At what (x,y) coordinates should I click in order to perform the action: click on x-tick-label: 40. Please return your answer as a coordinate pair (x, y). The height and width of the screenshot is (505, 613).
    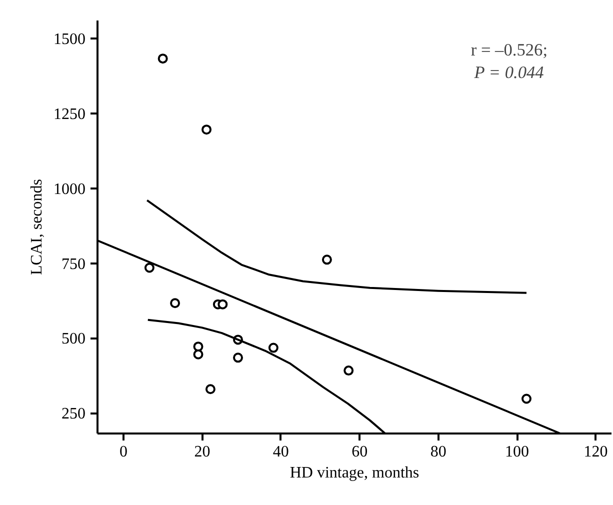
    Looking at the image, I should click on (280, 452).